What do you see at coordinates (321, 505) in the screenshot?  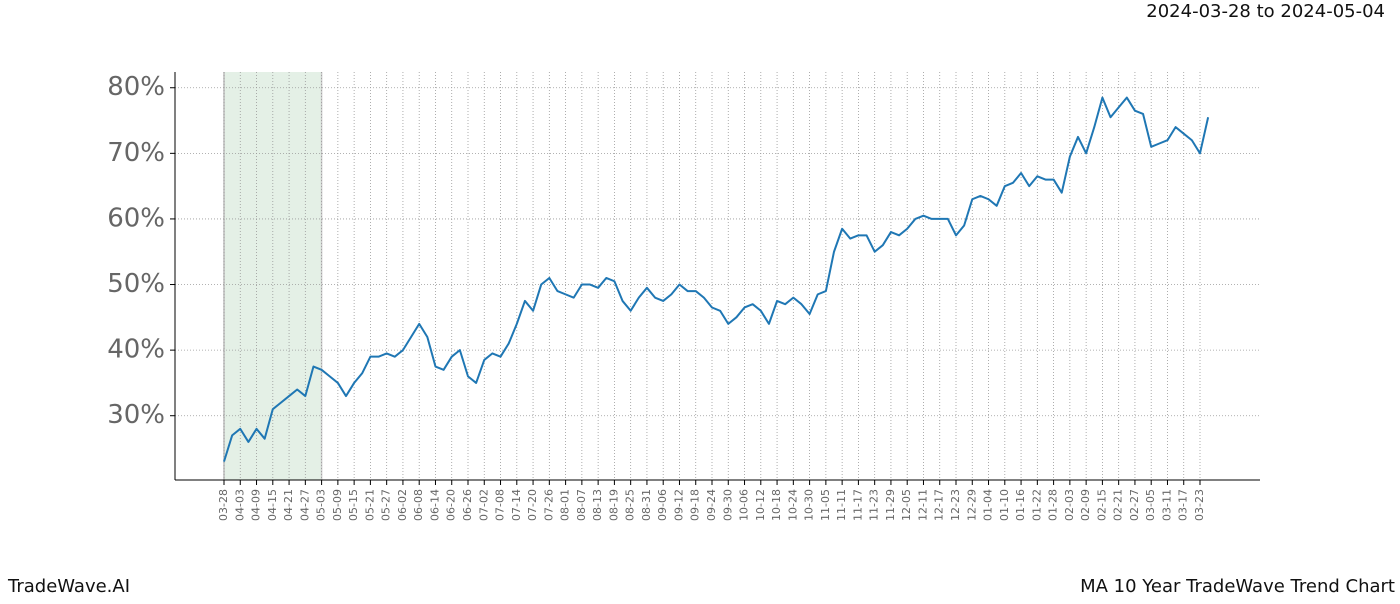 I see `x-tick-label: 05-03` at bounding box center [321, 505].